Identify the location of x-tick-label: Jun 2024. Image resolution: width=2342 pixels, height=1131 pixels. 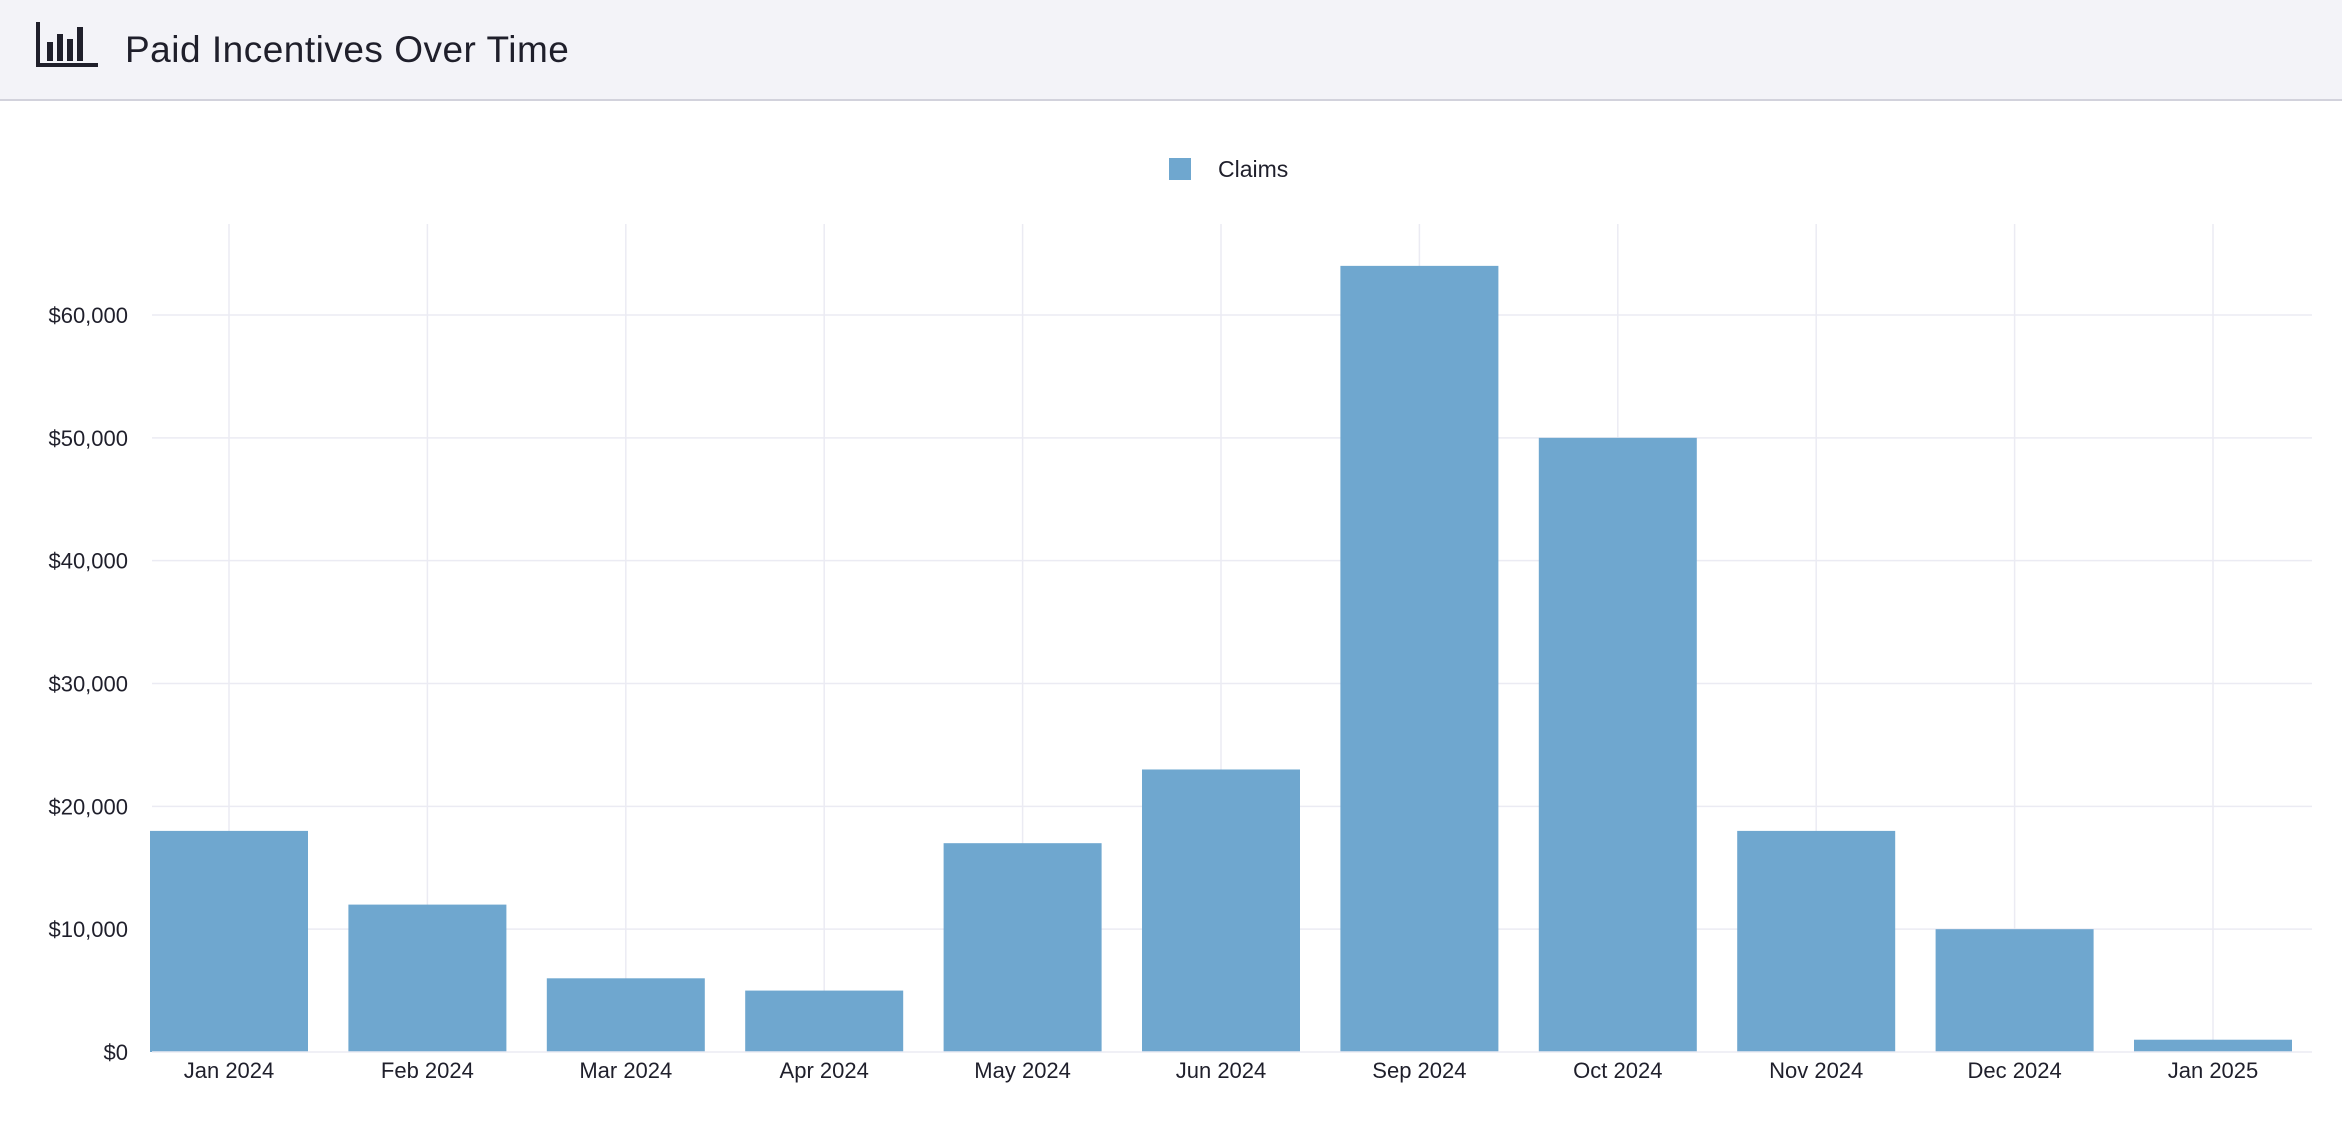
(1221, 1070).